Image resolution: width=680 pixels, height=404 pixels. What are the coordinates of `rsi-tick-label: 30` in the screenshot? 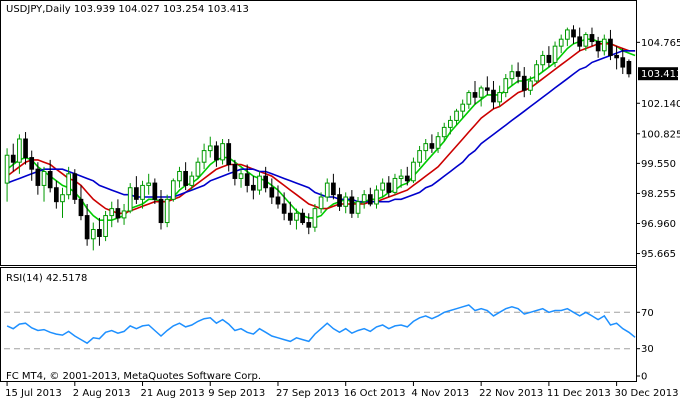 It's located at (647, 349).